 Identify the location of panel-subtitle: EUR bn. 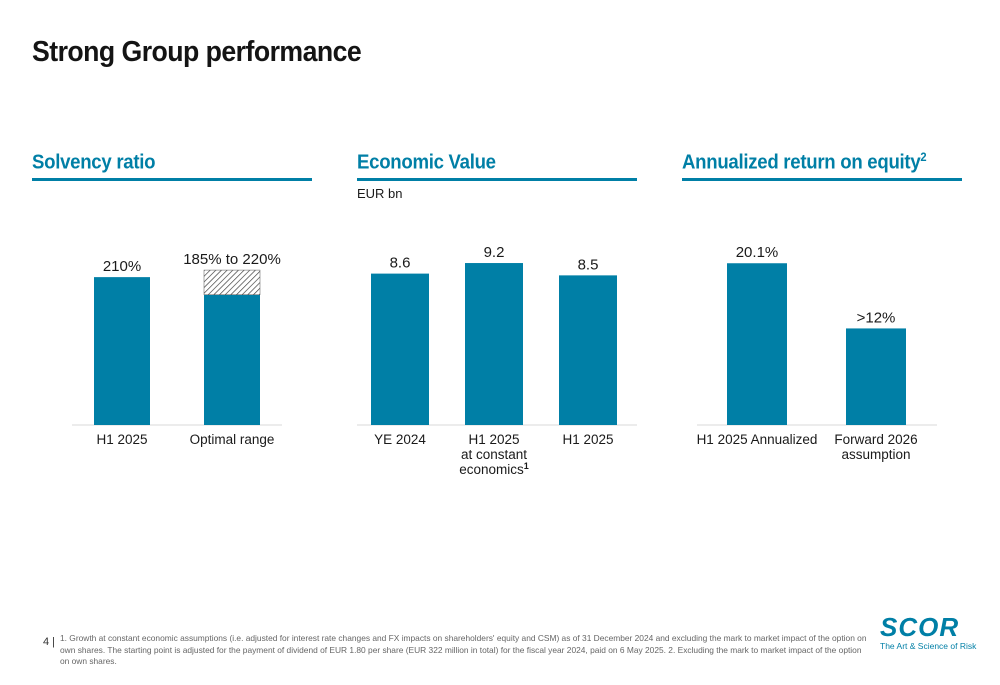
(380, 193).